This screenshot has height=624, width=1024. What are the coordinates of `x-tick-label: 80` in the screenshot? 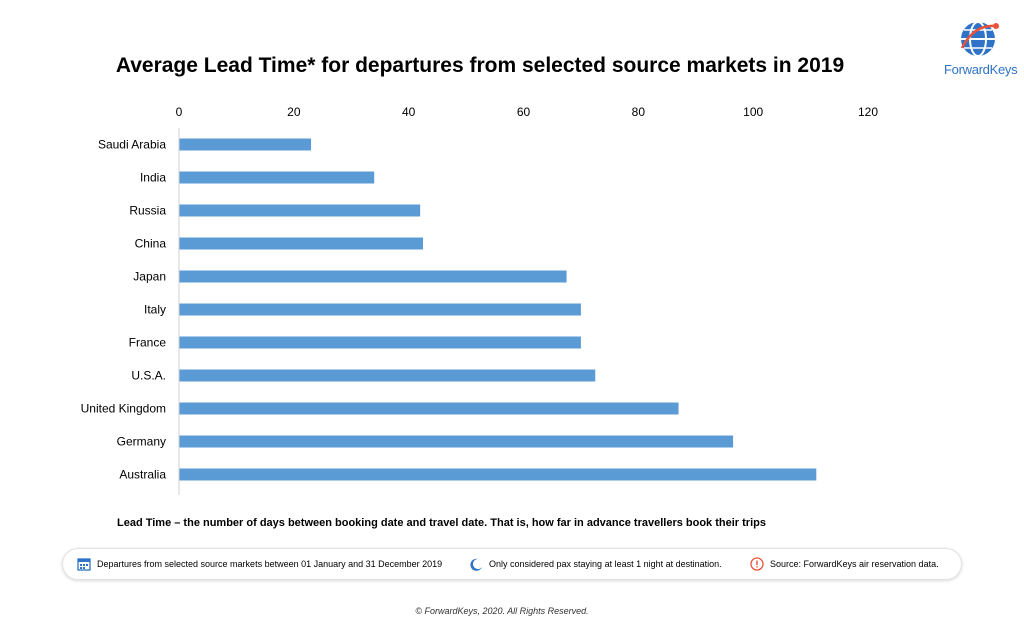 It's located at (639, 112).